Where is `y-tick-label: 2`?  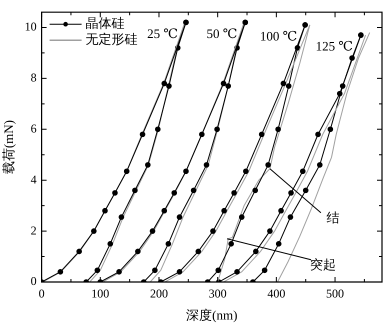
y-tick-label: 2 is located at coordinates (33, 230).